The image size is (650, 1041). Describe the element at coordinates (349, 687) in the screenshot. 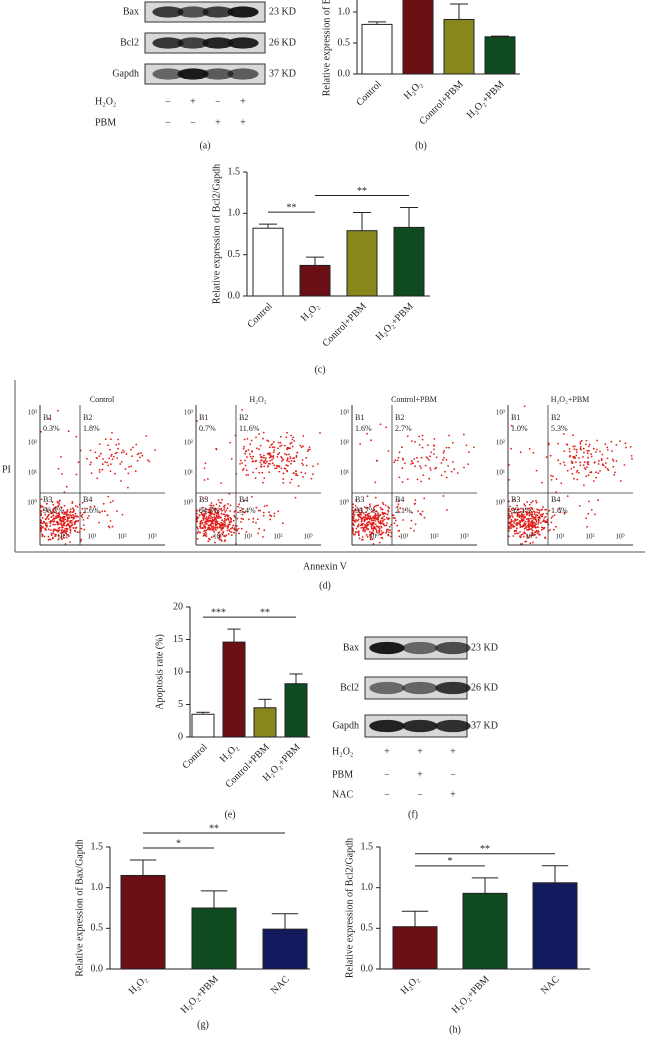

I see `protein-label: Bcl2` at that location.